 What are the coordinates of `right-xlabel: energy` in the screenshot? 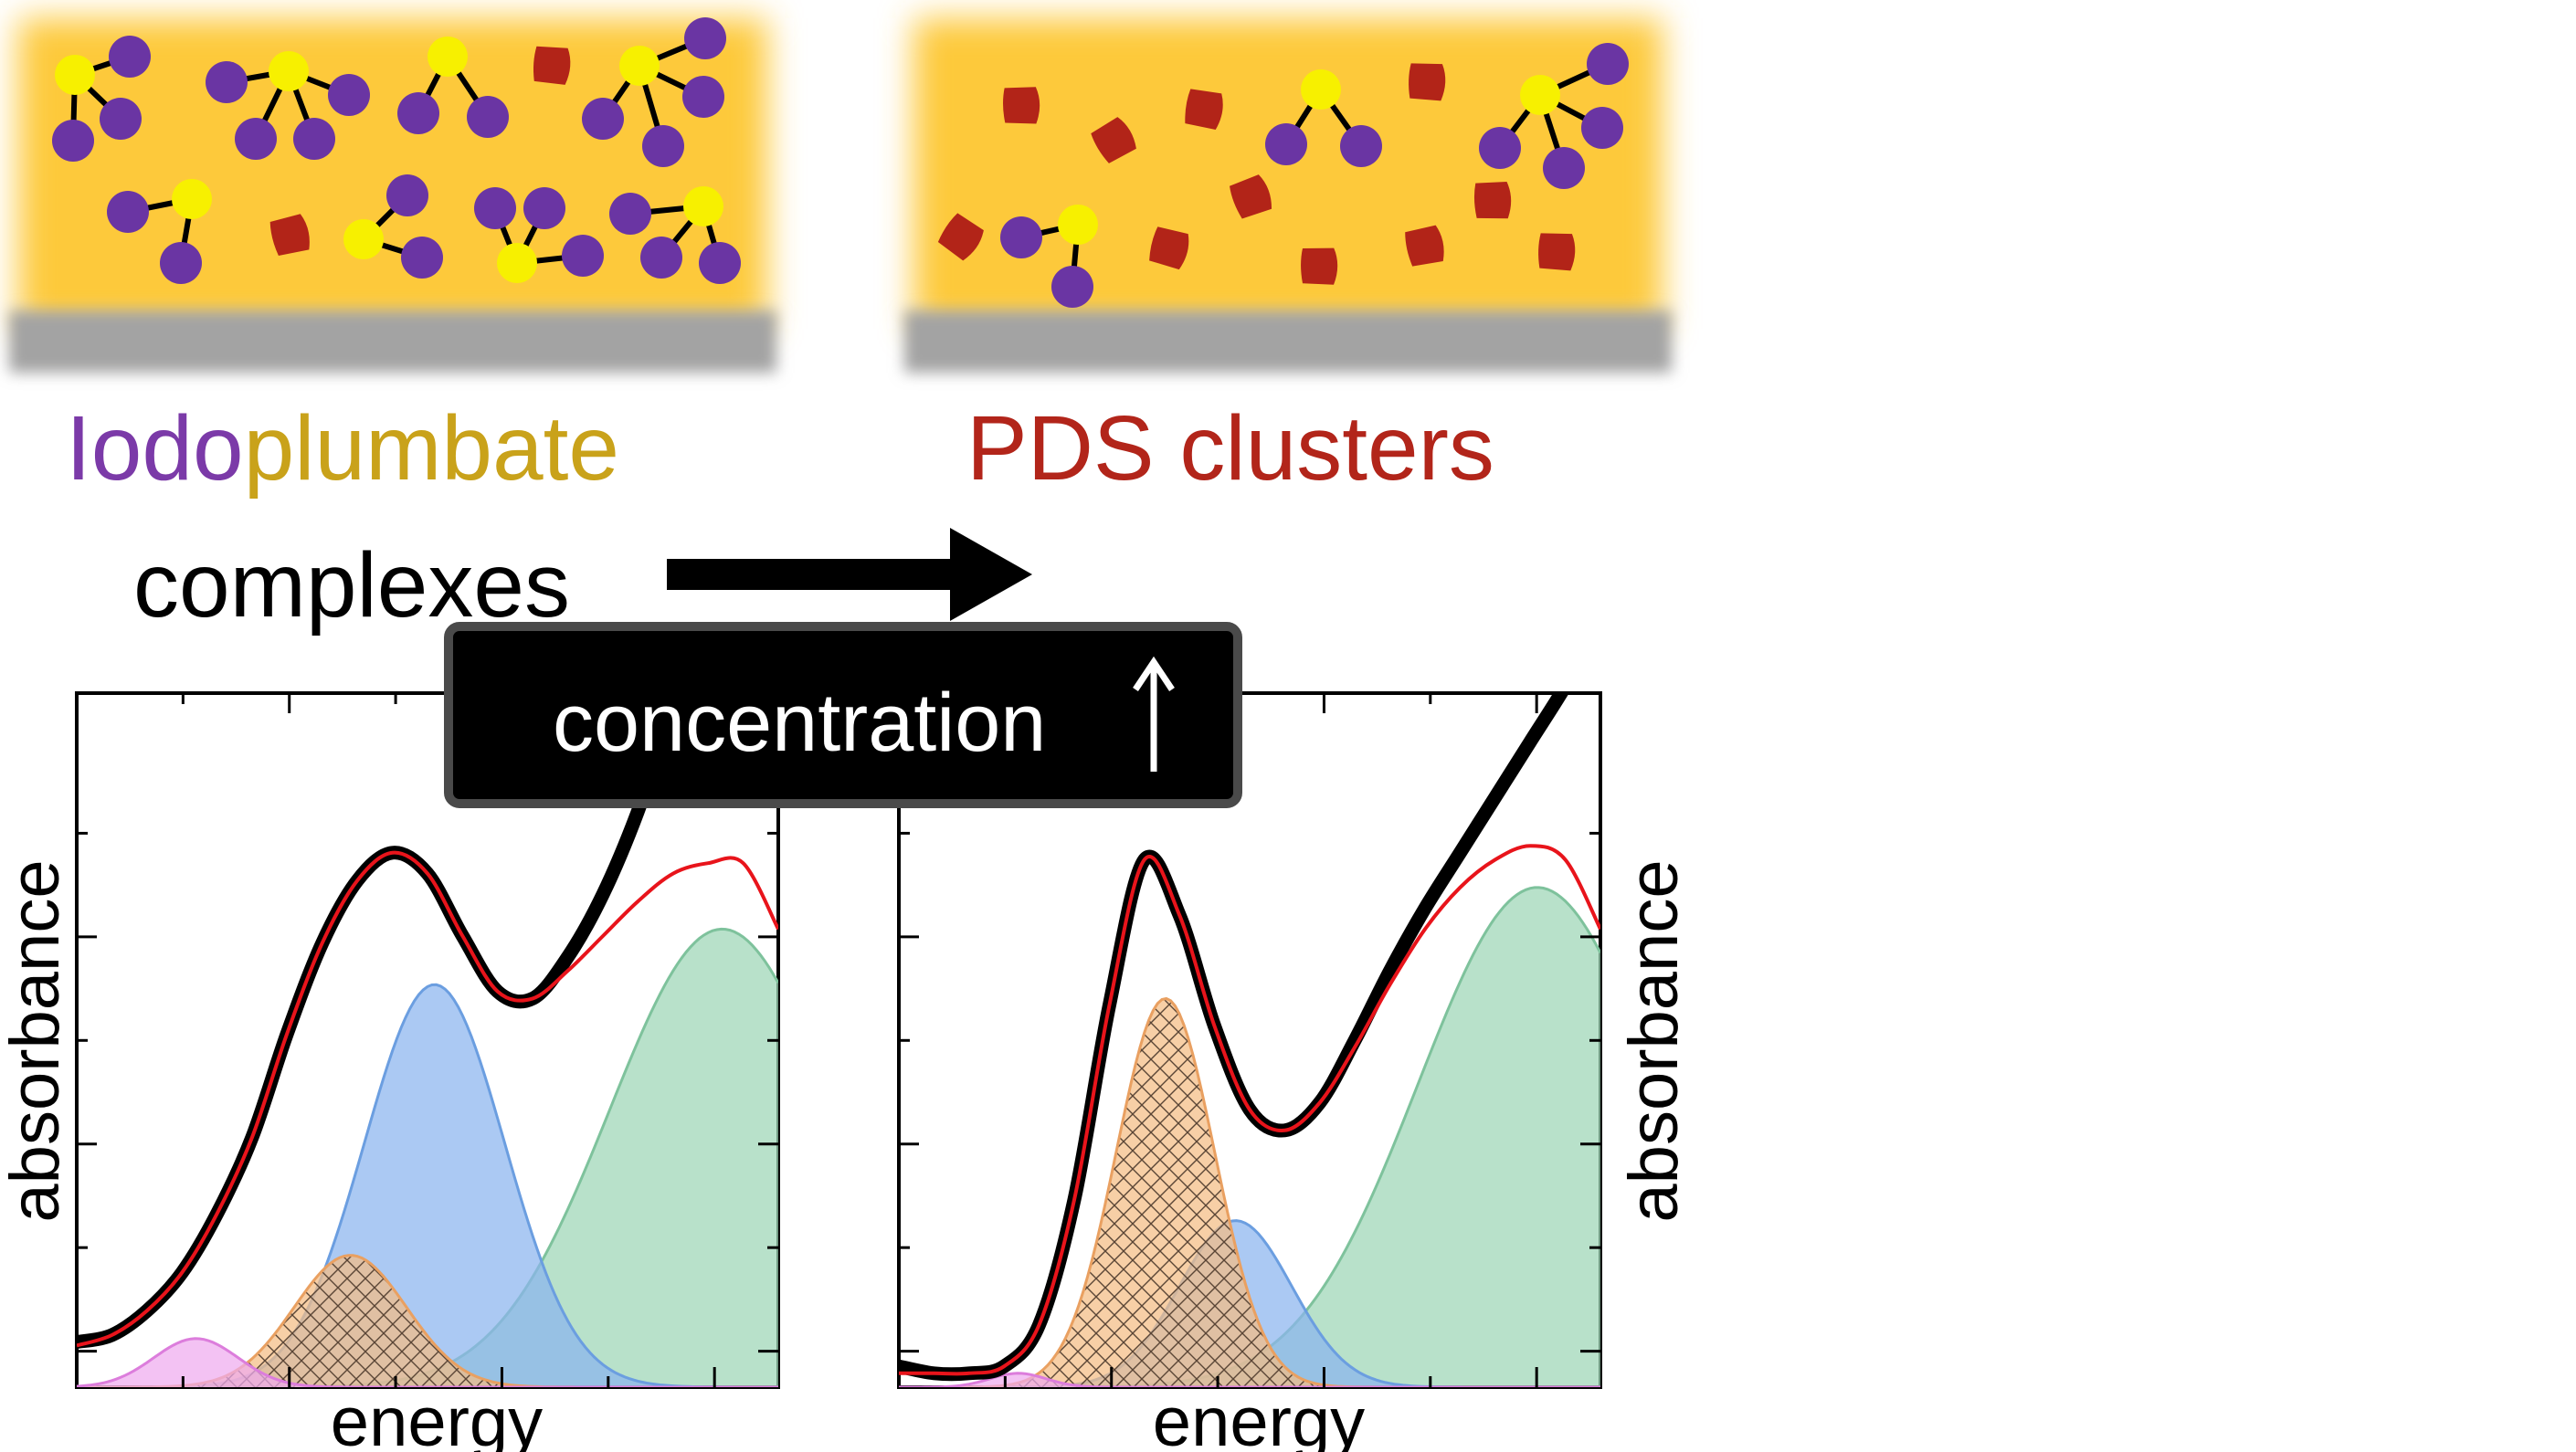 It's located at (1259, 1418).